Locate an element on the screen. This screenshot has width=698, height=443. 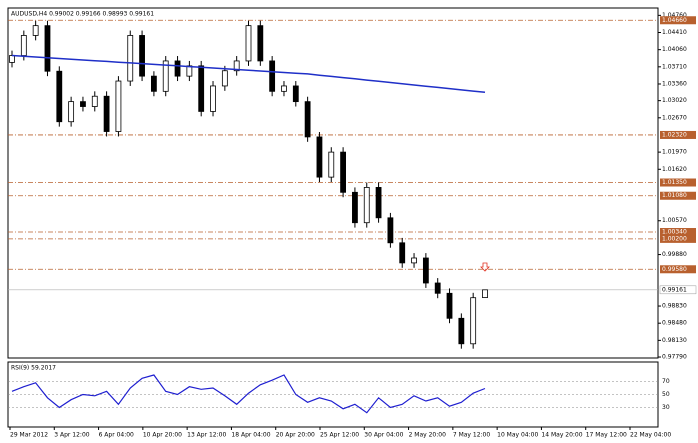
y-tick-label: 1.03360 is located at coordinates (674, 83).